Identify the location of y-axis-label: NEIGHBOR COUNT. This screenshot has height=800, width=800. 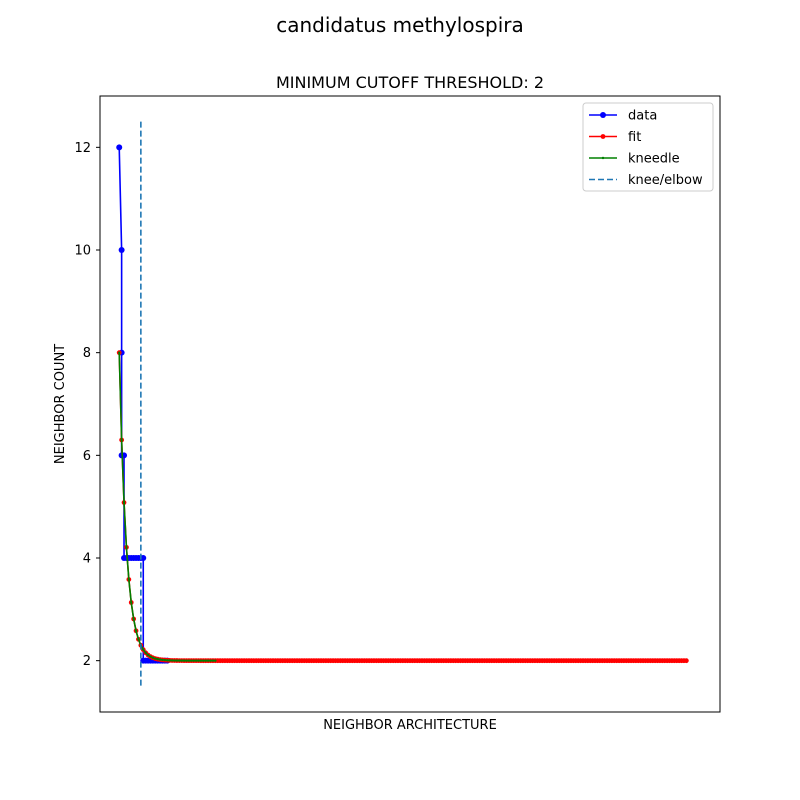
(60, 404).